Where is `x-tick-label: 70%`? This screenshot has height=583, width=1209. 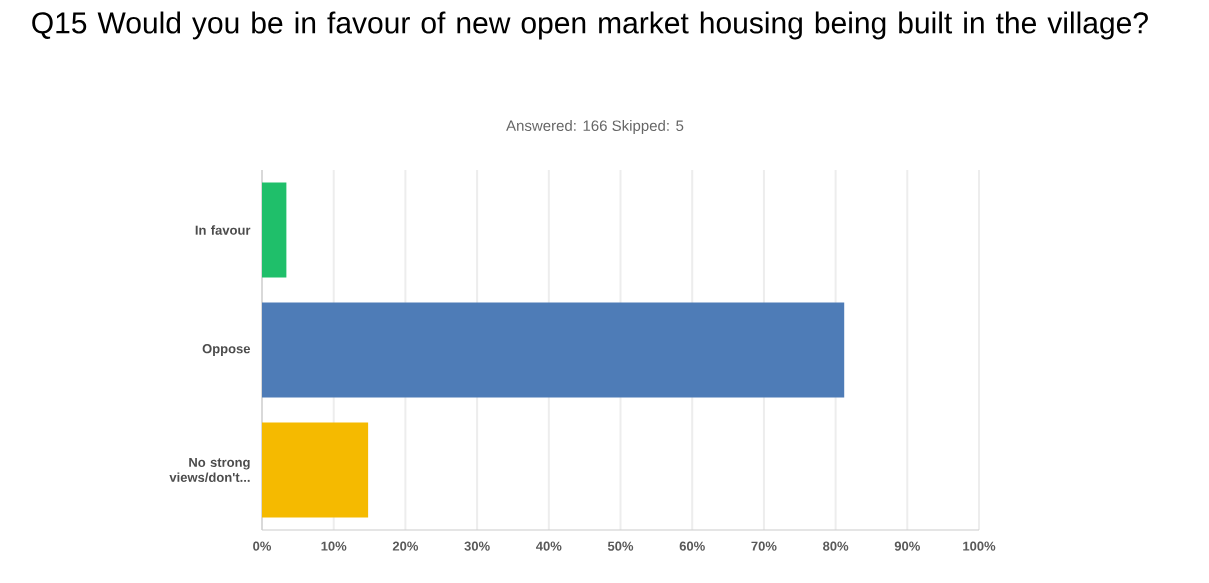
x-tick-label: 70% is located at coordinates (764, 546).